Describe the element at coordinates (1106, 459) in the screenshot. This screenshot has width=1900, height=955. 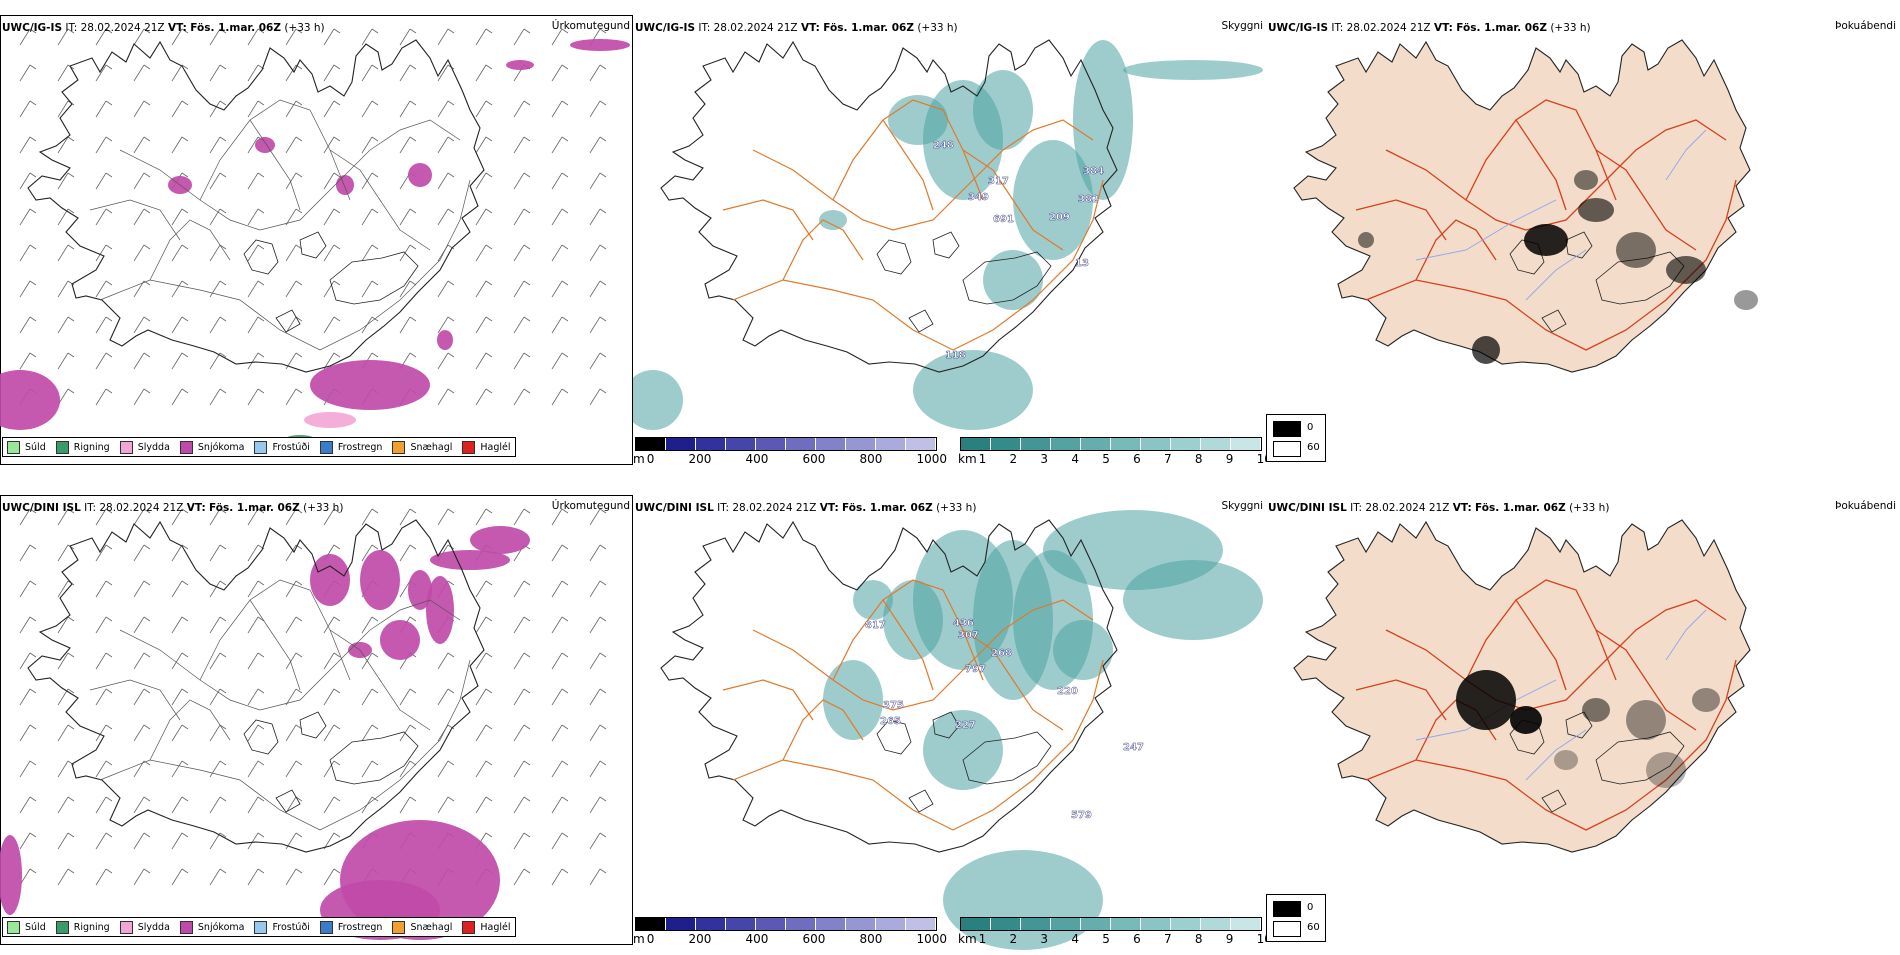
I see `colorbar-tick: 5` at that location.